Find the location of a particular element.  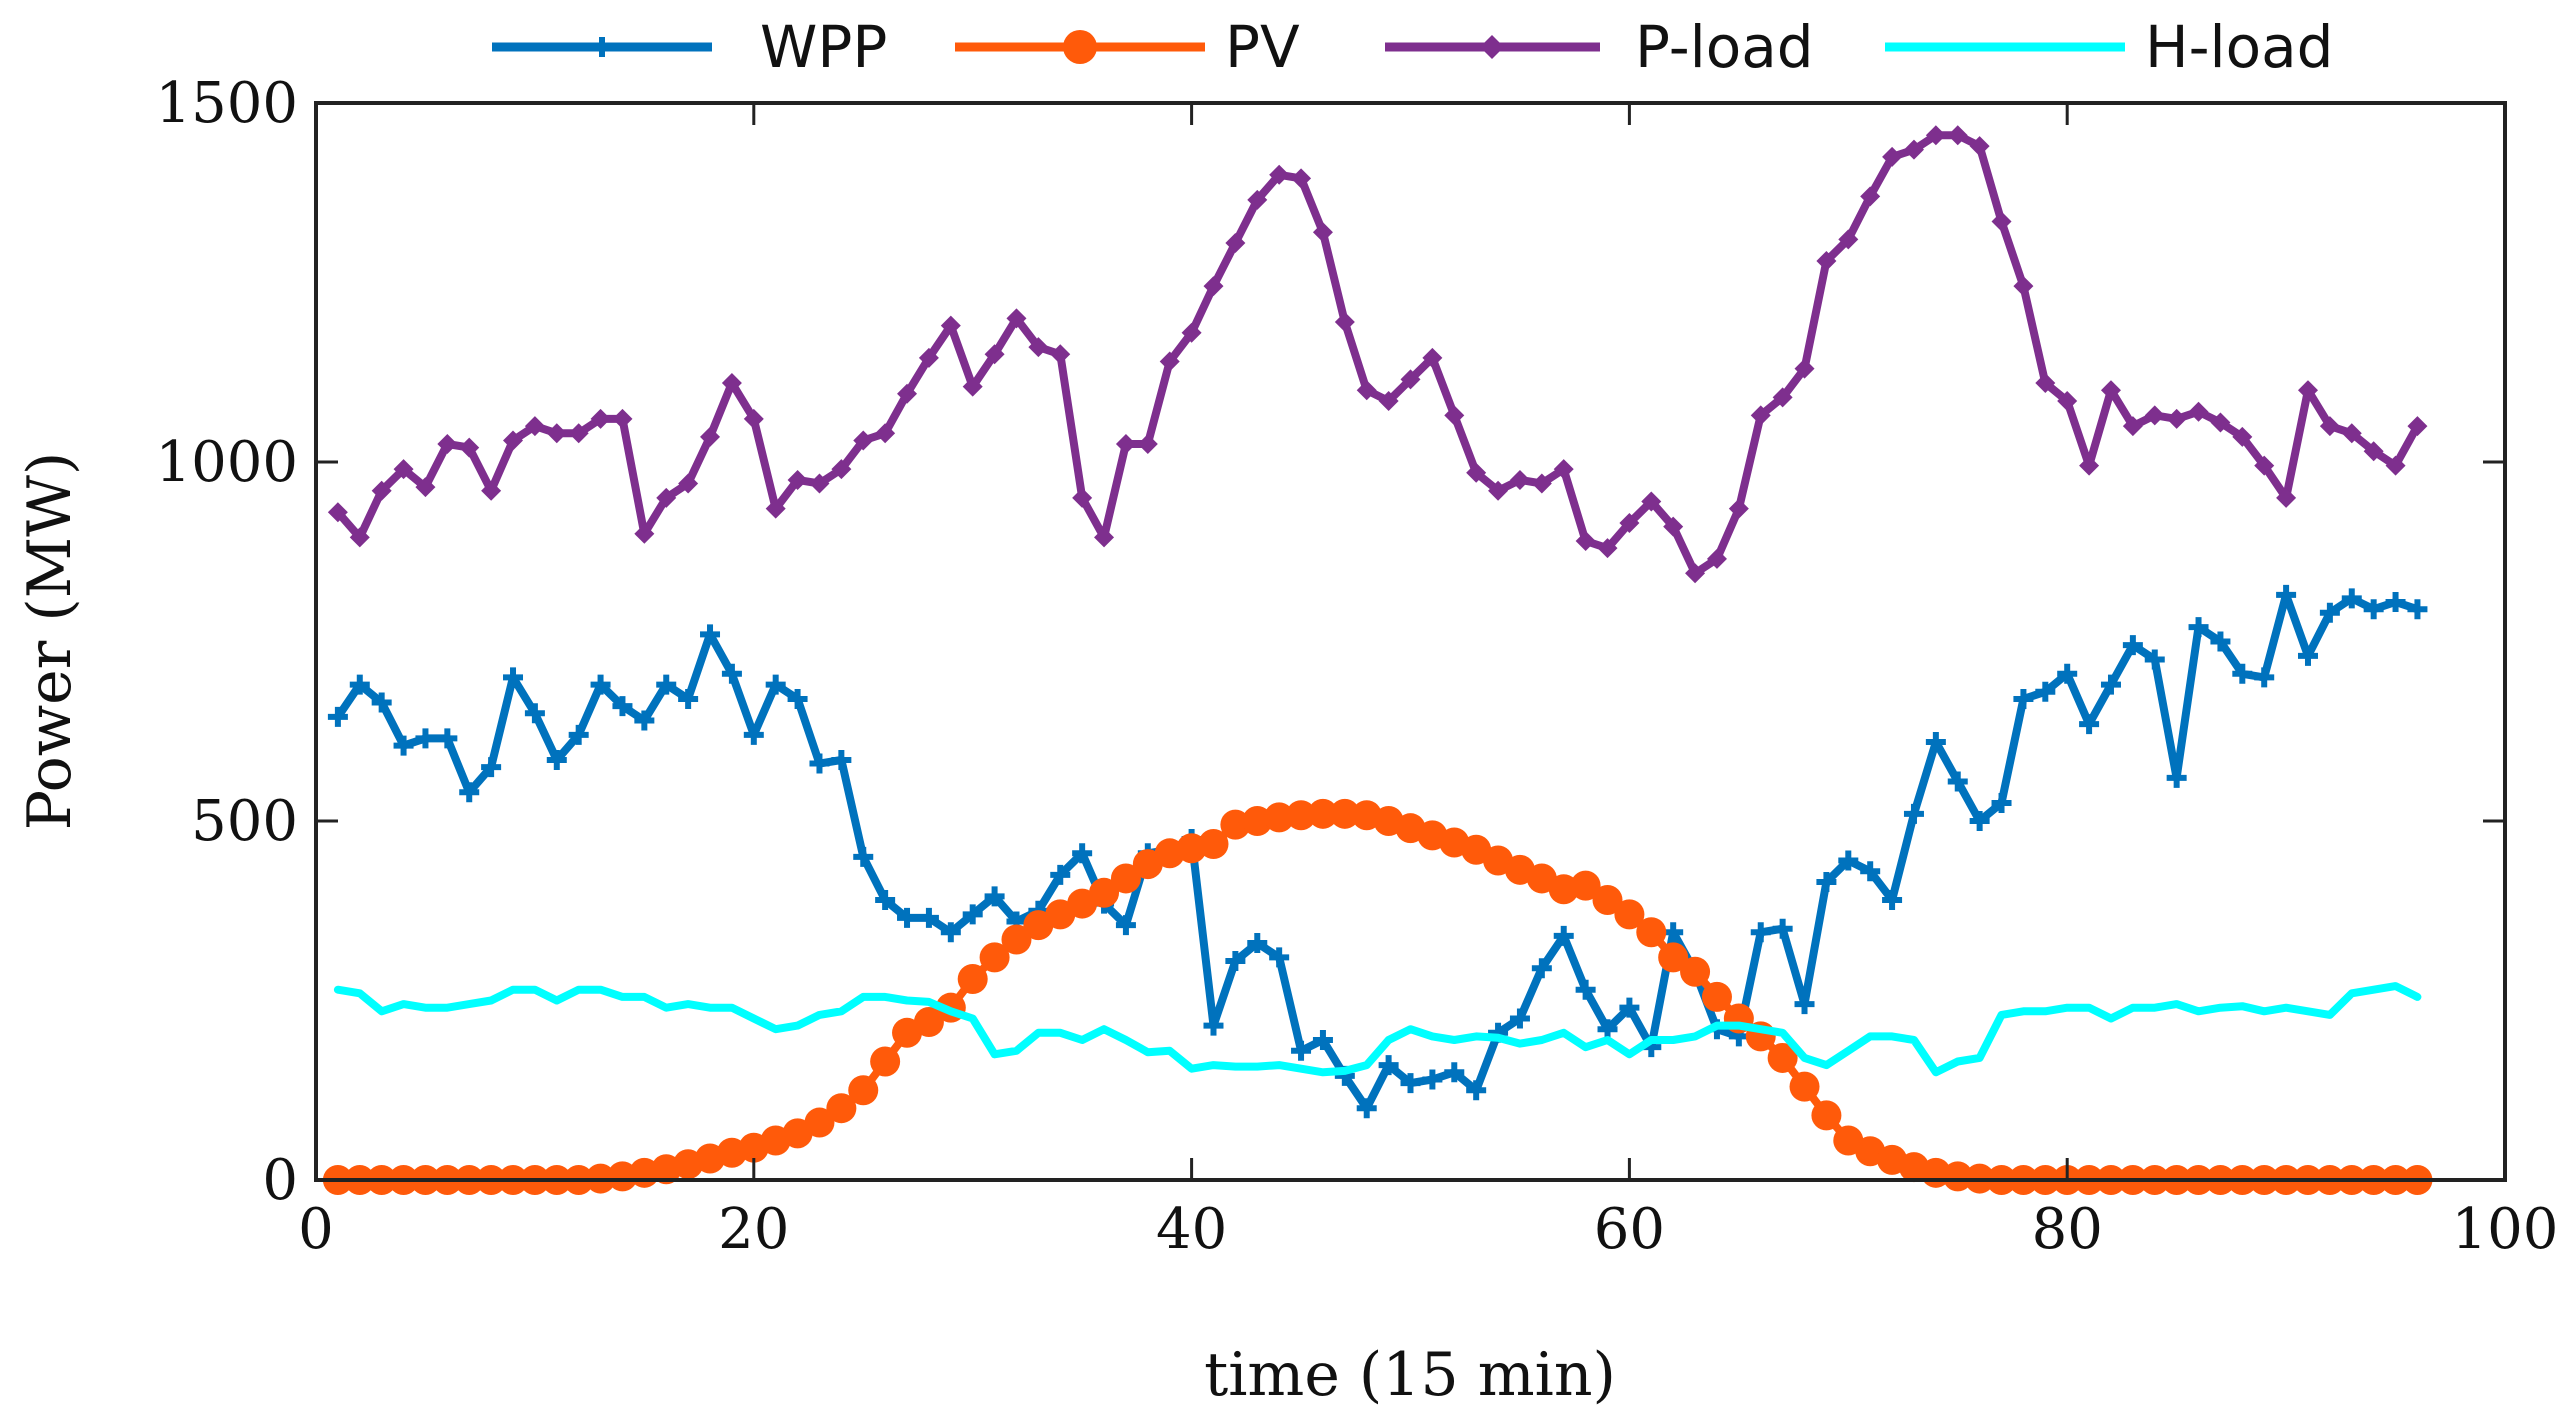

y-tick-label: 1500 is located at coordinates (226, 103).